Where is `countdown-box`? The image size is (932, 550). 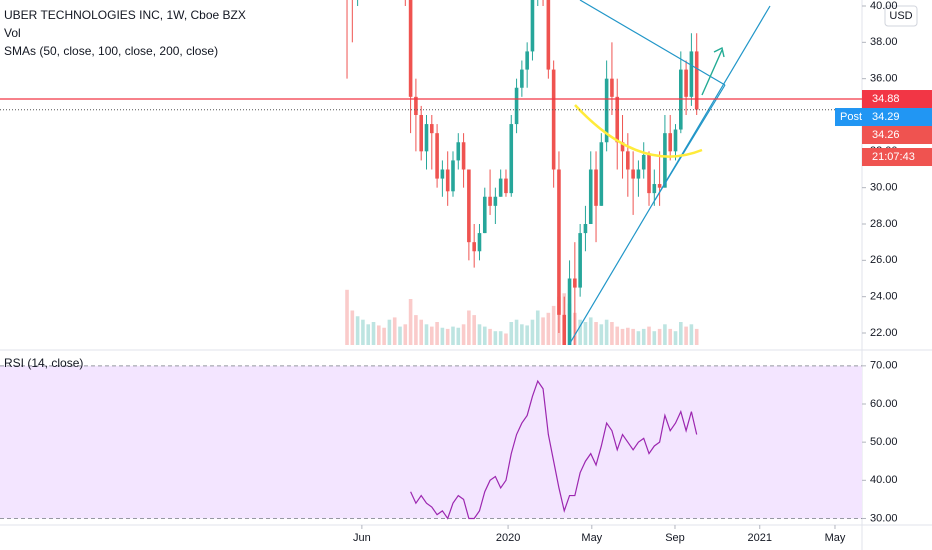 countdown-box is located at coordinates (897, 157).